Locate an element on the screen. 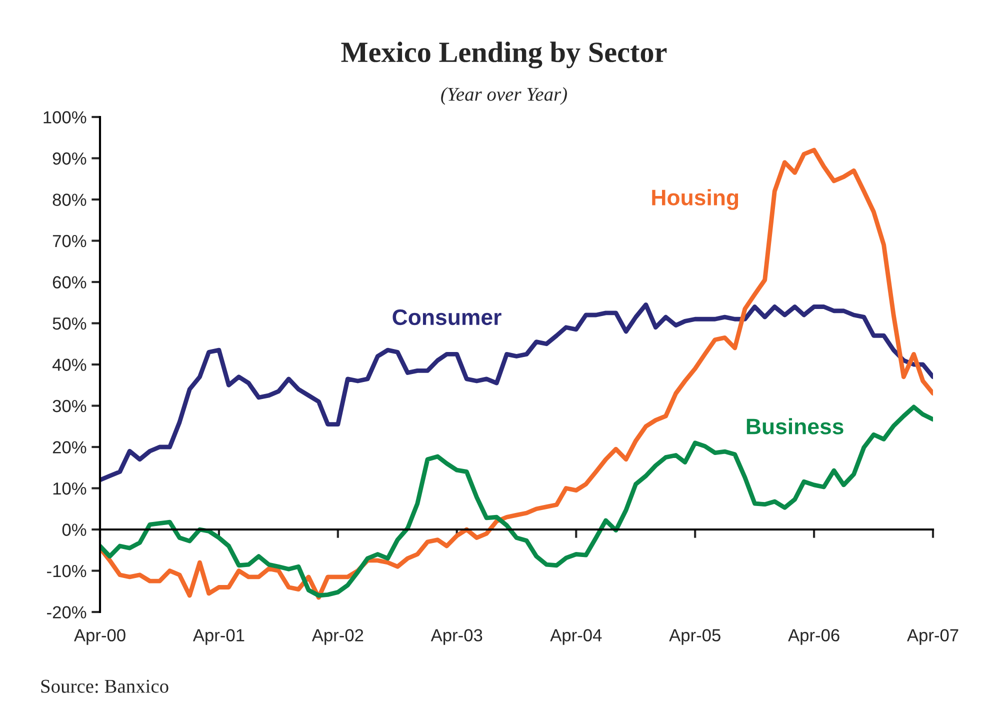 The height and width of the screenshot is (707, 986). x-tick-label: Apr-05 is located at coordinates (694, 637).